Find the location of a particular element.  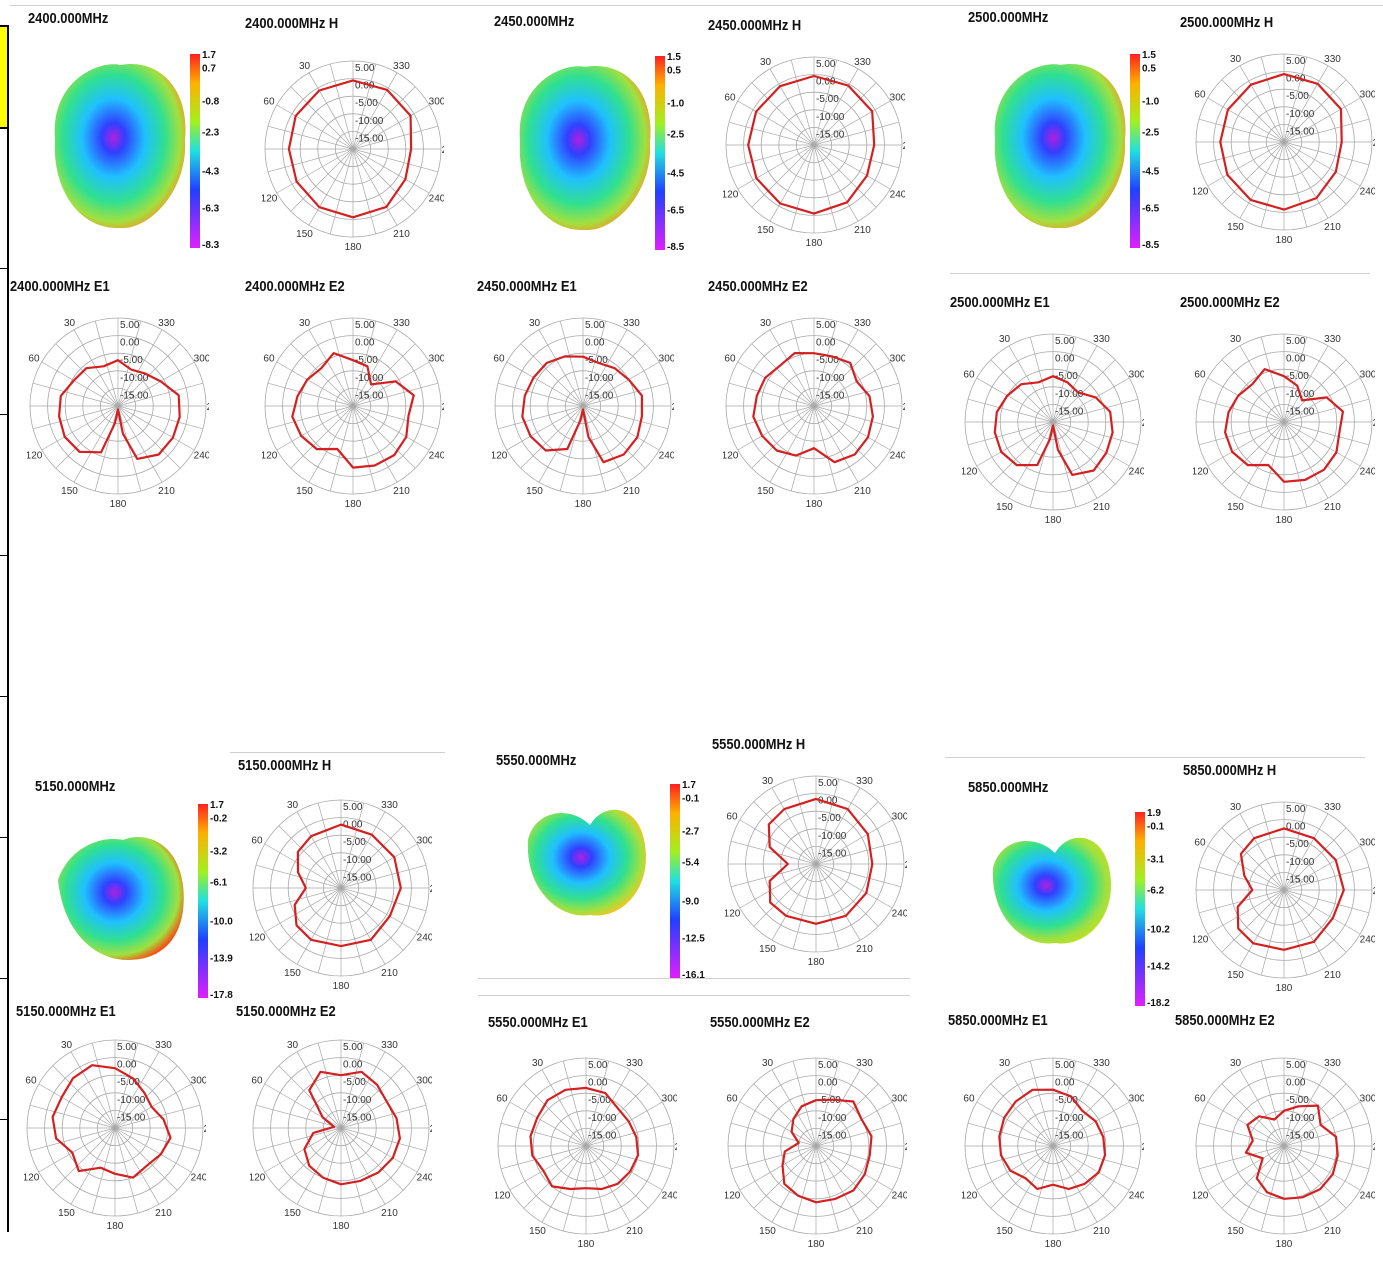

pattern-surface is located at coordinates (121, 898).